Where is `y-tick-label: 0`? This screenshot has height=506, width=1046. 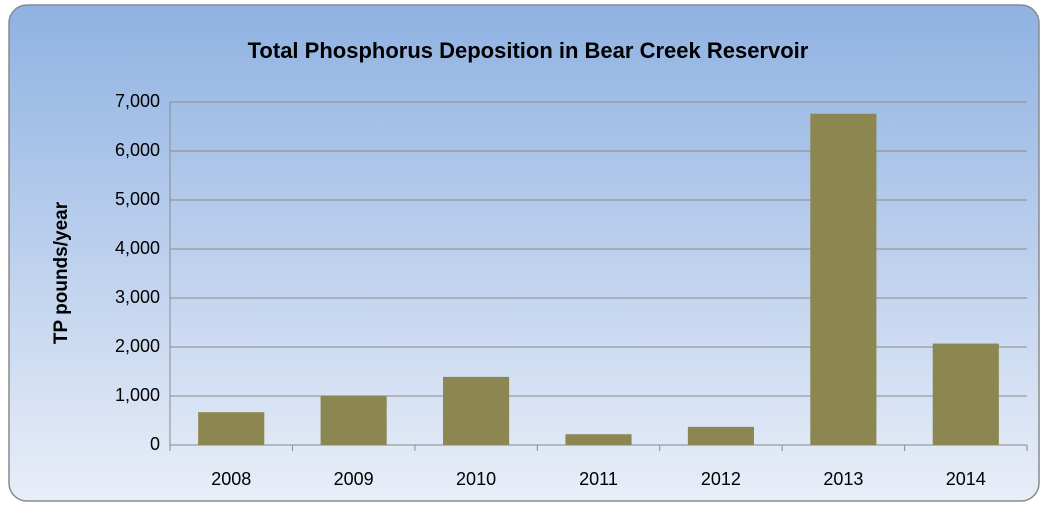
y-tick-label: 0 is located at coordinates (155, 444).